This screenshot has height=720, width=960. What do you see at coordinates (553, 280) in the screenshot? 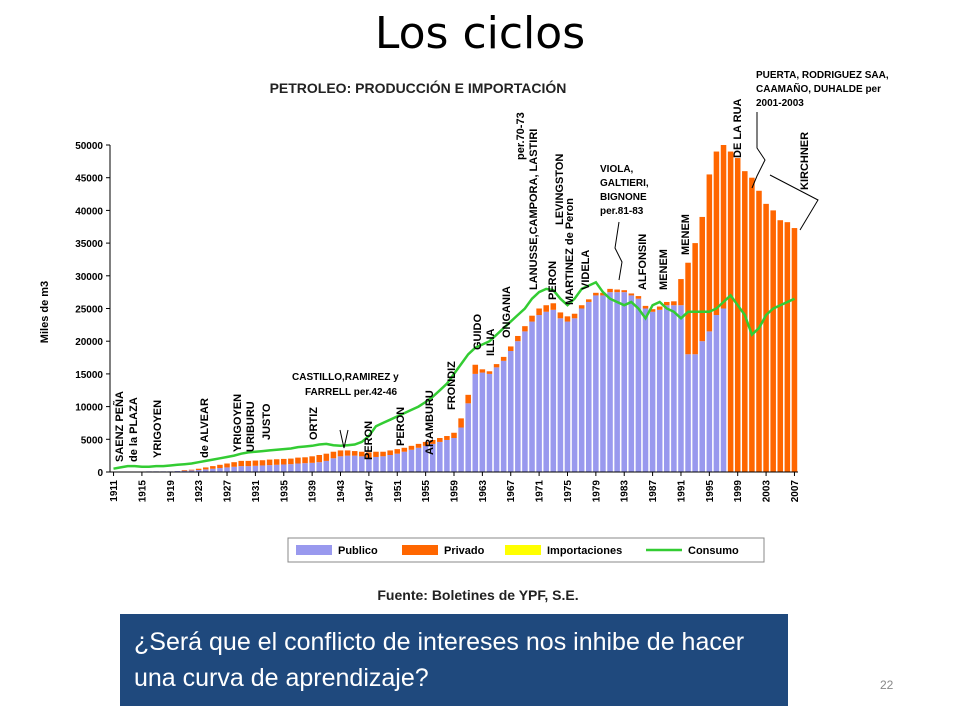
I see `annotation-peron-3: PERON` at bounding box center [553, 280].